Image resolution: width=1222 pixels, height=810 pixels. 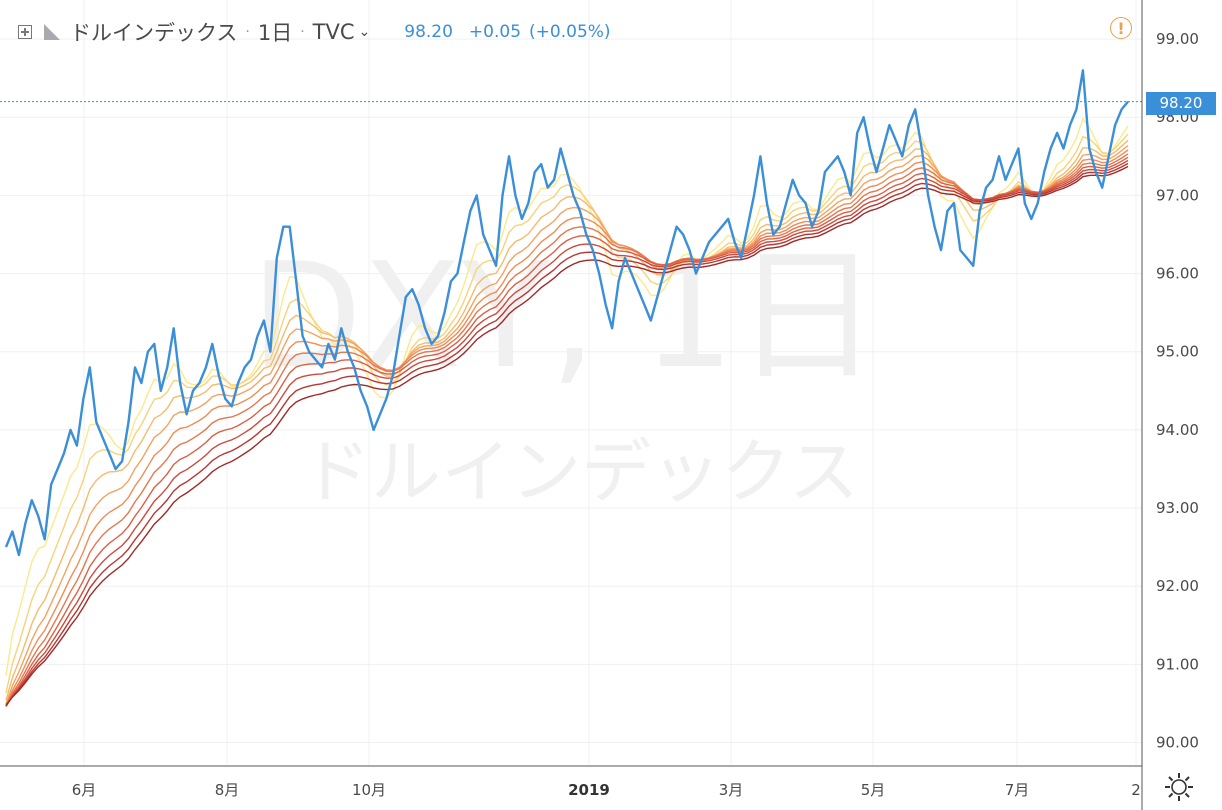 What do you see at coordinates (1177, 195) in the screenshot?
I see `price-tick-label: 97.00` at bounding box center [1177, 195].